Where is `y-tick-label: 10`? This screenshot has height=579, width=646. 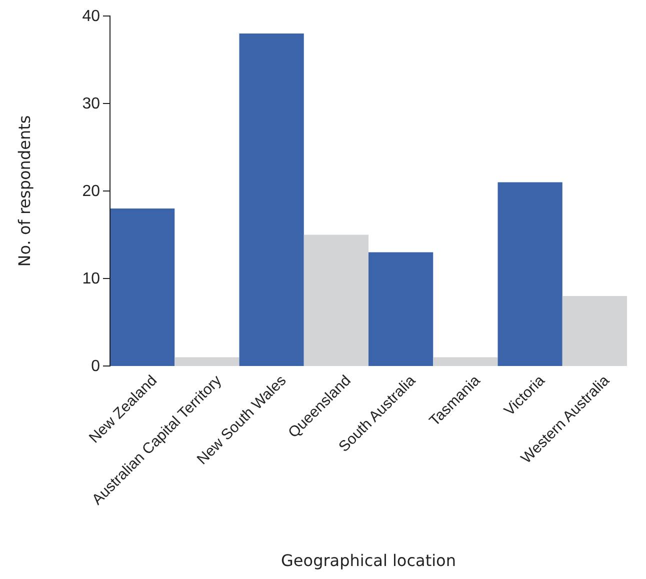
y-tick-label: 10 is located at coordinates (91, 279).